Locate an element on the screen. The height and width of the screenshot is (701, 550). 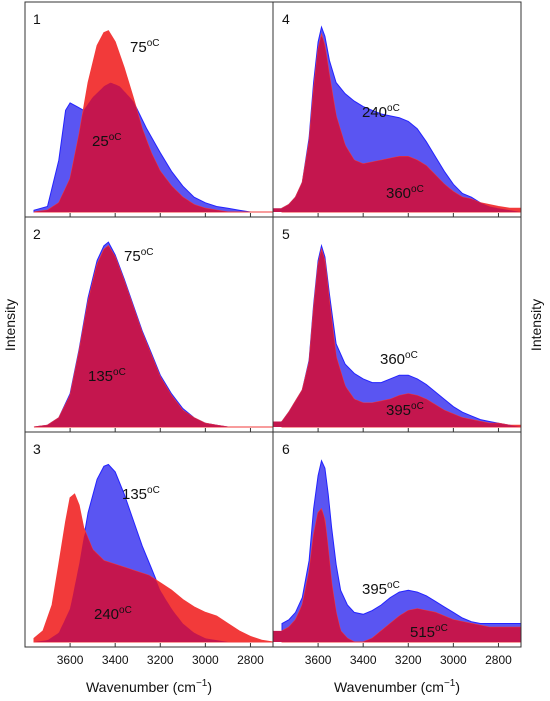
series-label-p4-240: 240oC is located at coordinates (381, 112).